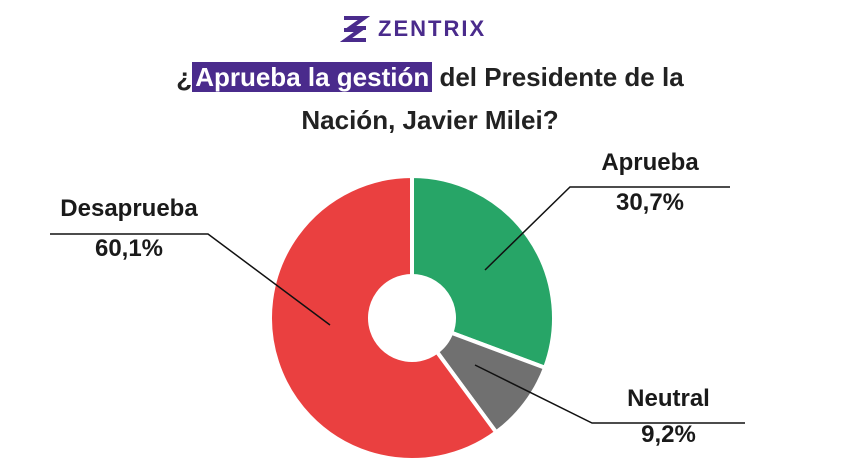  What do you see at coordinates (312, 77) in the screenshot?
I see `title-highlight: Aprueba la gestión` at bounding box center [312, 77].